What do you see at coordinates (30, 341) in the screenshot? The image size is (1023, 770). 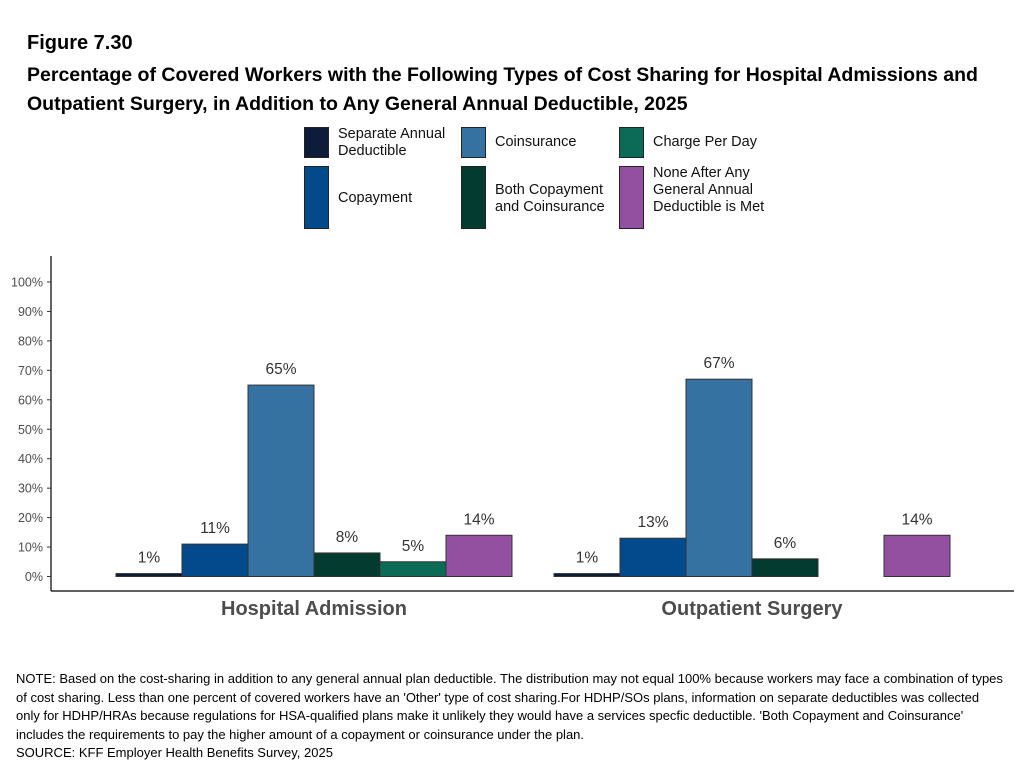 I see `y-tick-label: 80%` at bounding box center [30, 341].